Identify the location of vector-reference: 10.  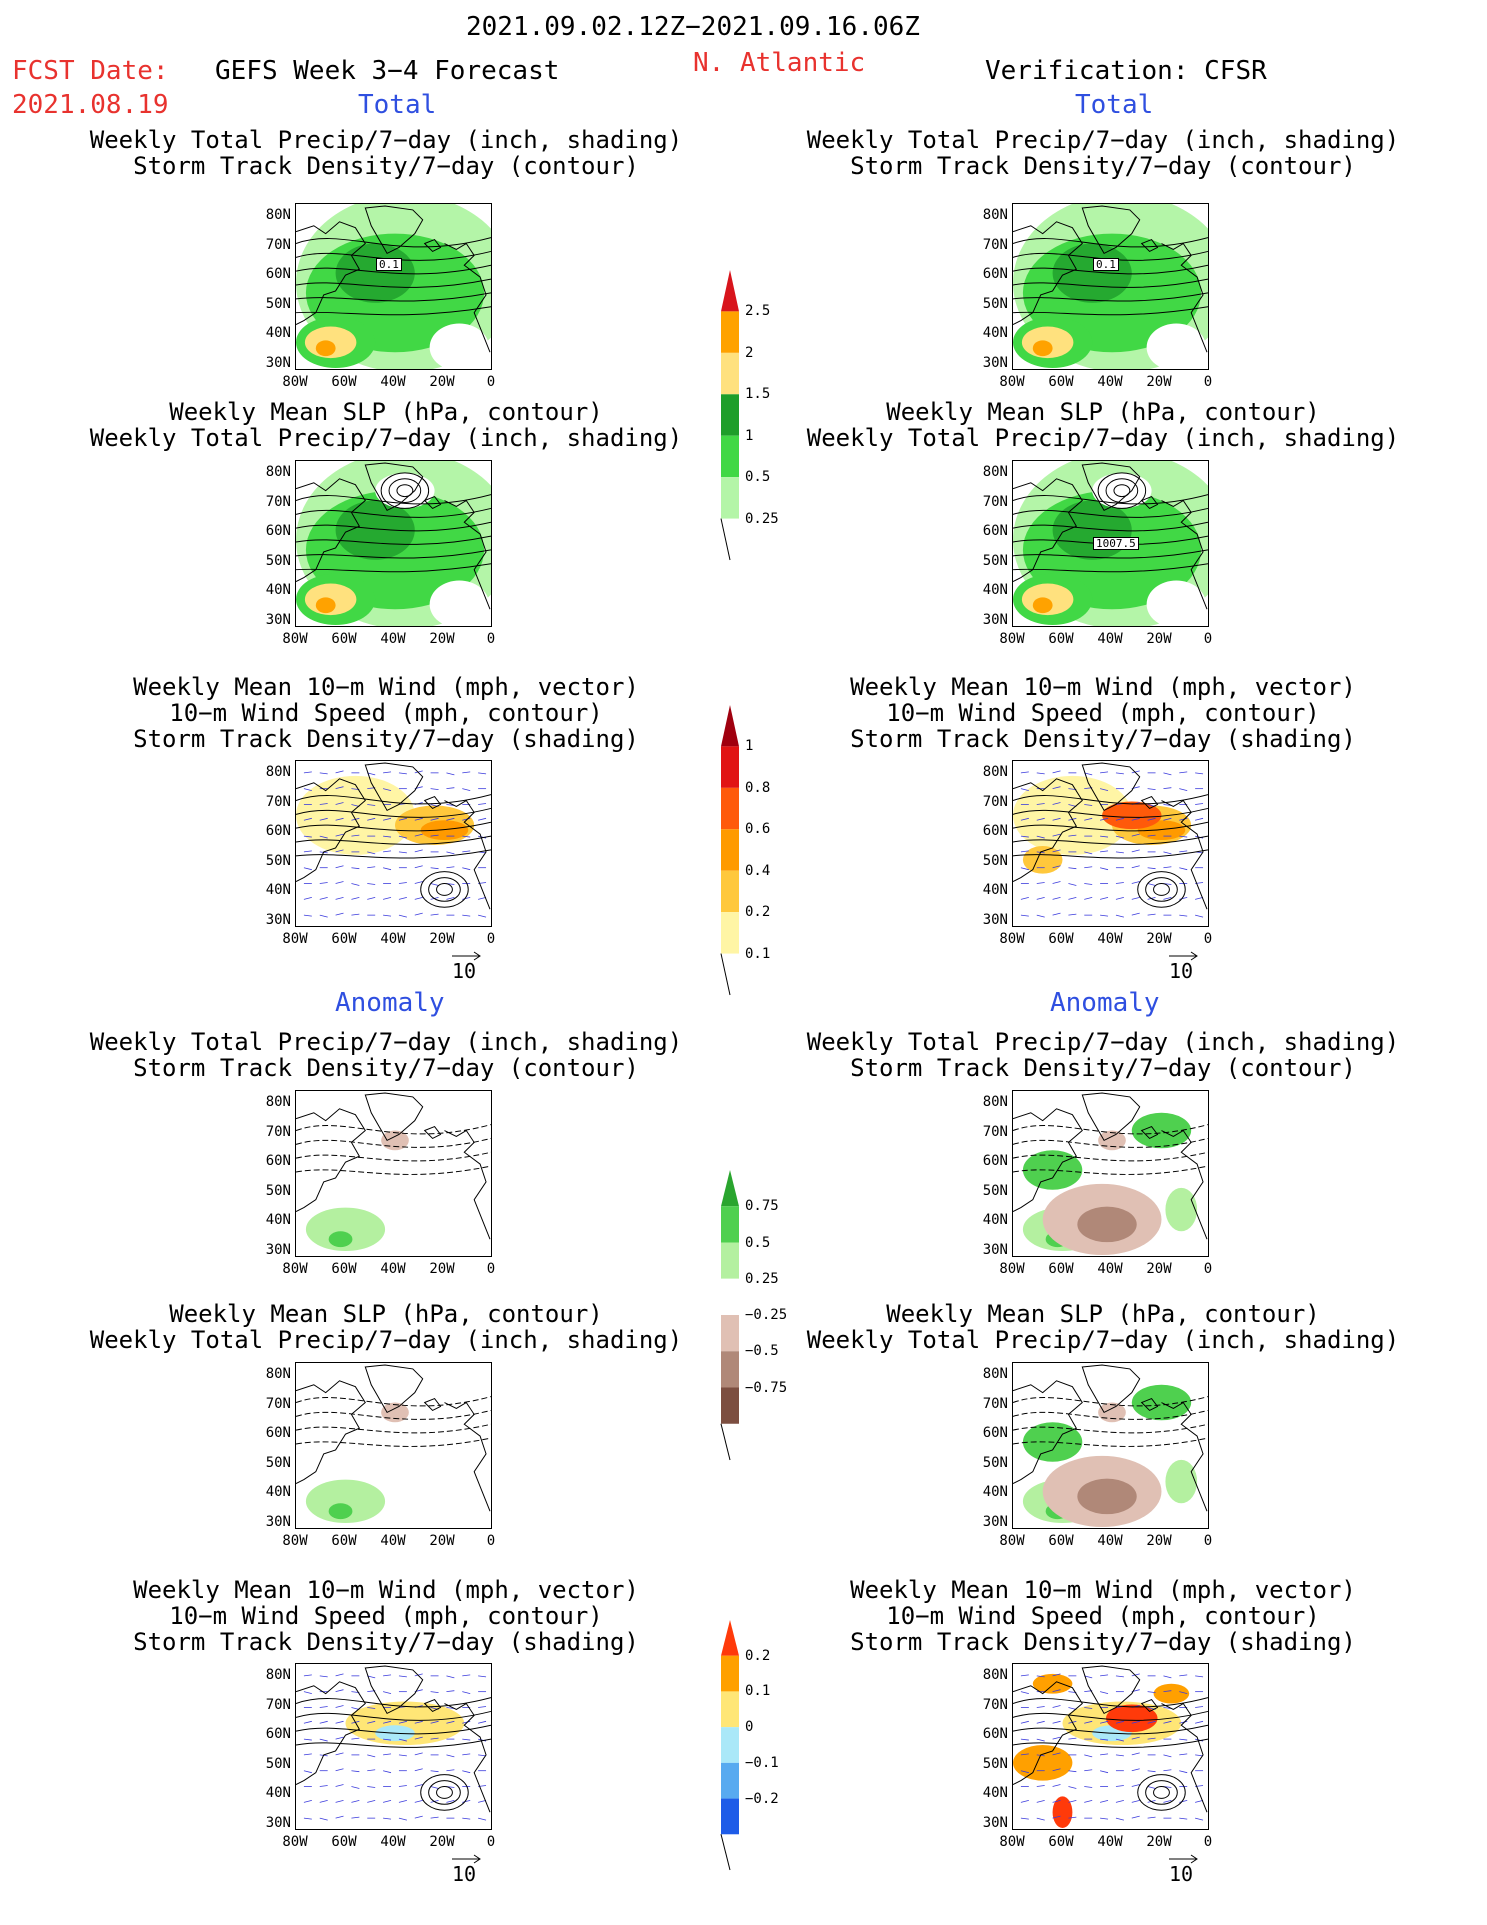
(466, 1870).